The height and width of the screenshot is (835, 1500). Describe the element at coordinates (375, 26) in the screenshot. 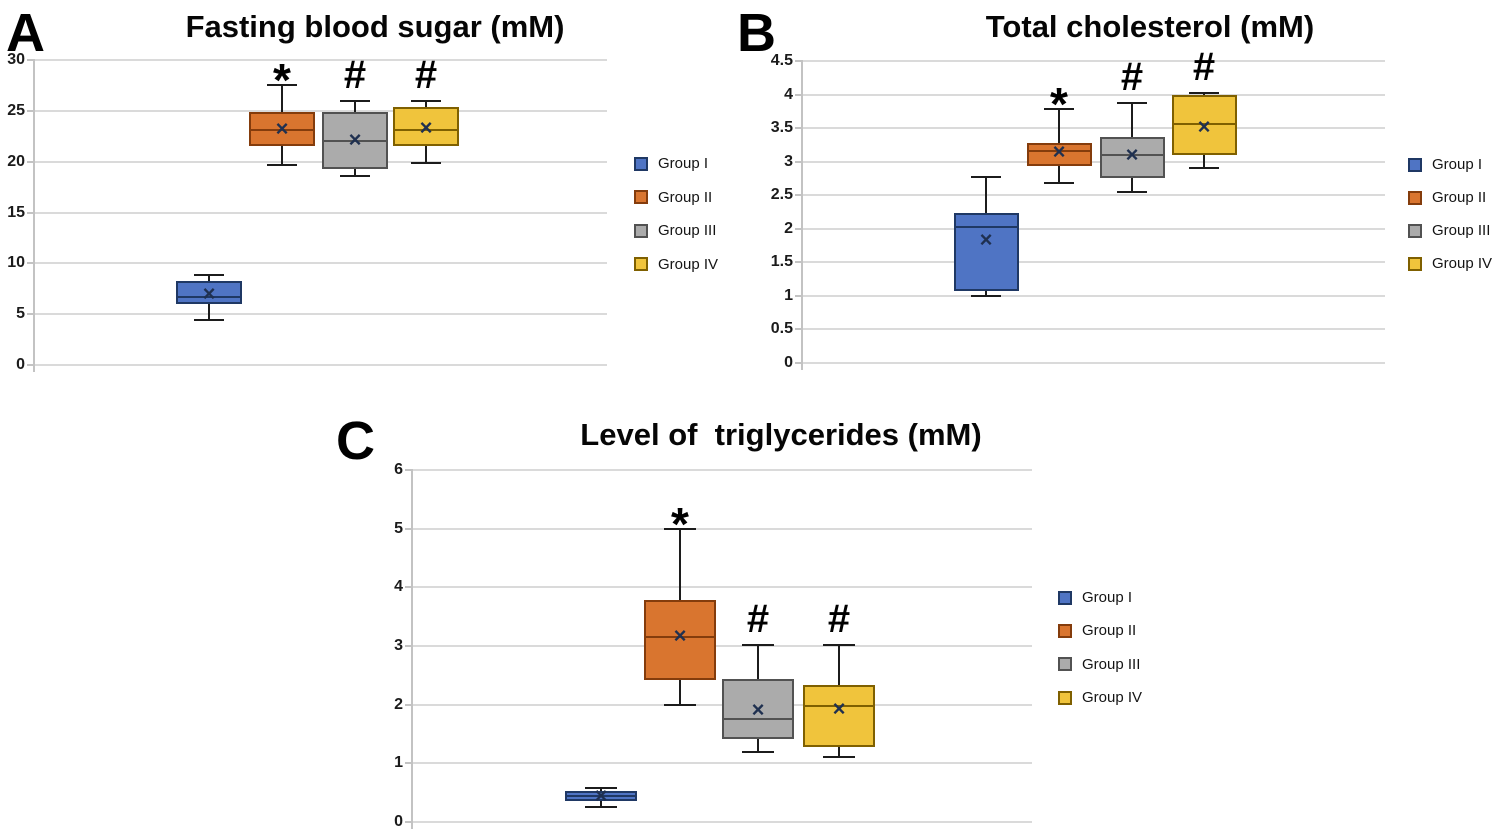

I see `panel-title-a: Fasting blood sugar (mM)` at that location.